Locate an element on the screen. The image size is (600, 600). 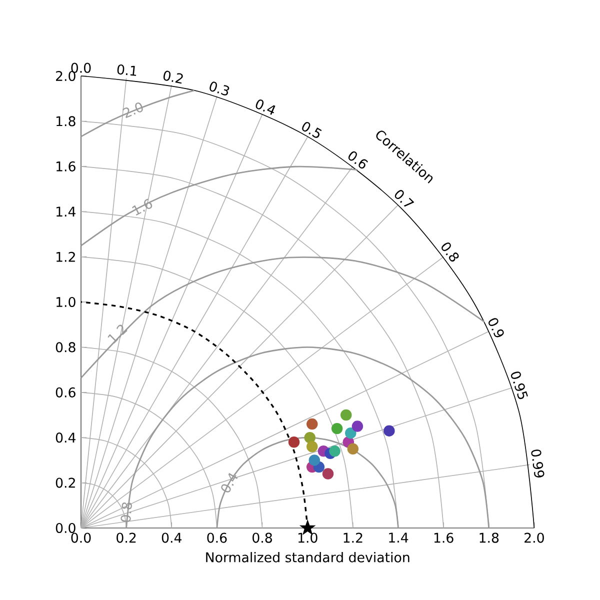
annotation: 0.7 is located at coordinates (404, 198).